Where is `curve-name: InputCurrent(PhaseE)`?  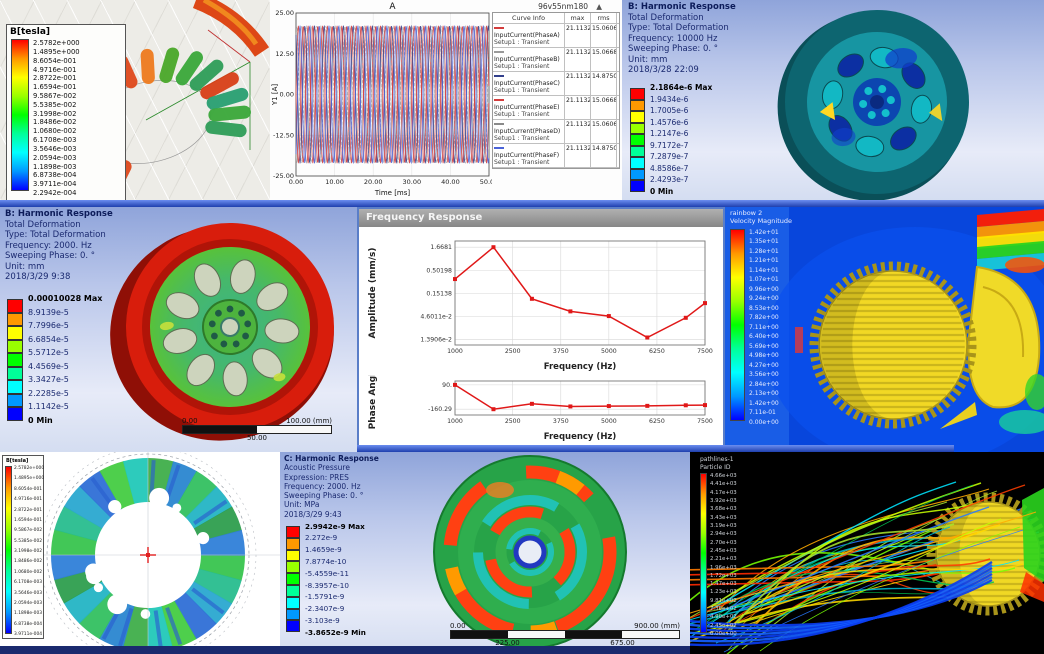 curve-name: InputCurrent(PhaseE) is located at coordinates (527, 107).